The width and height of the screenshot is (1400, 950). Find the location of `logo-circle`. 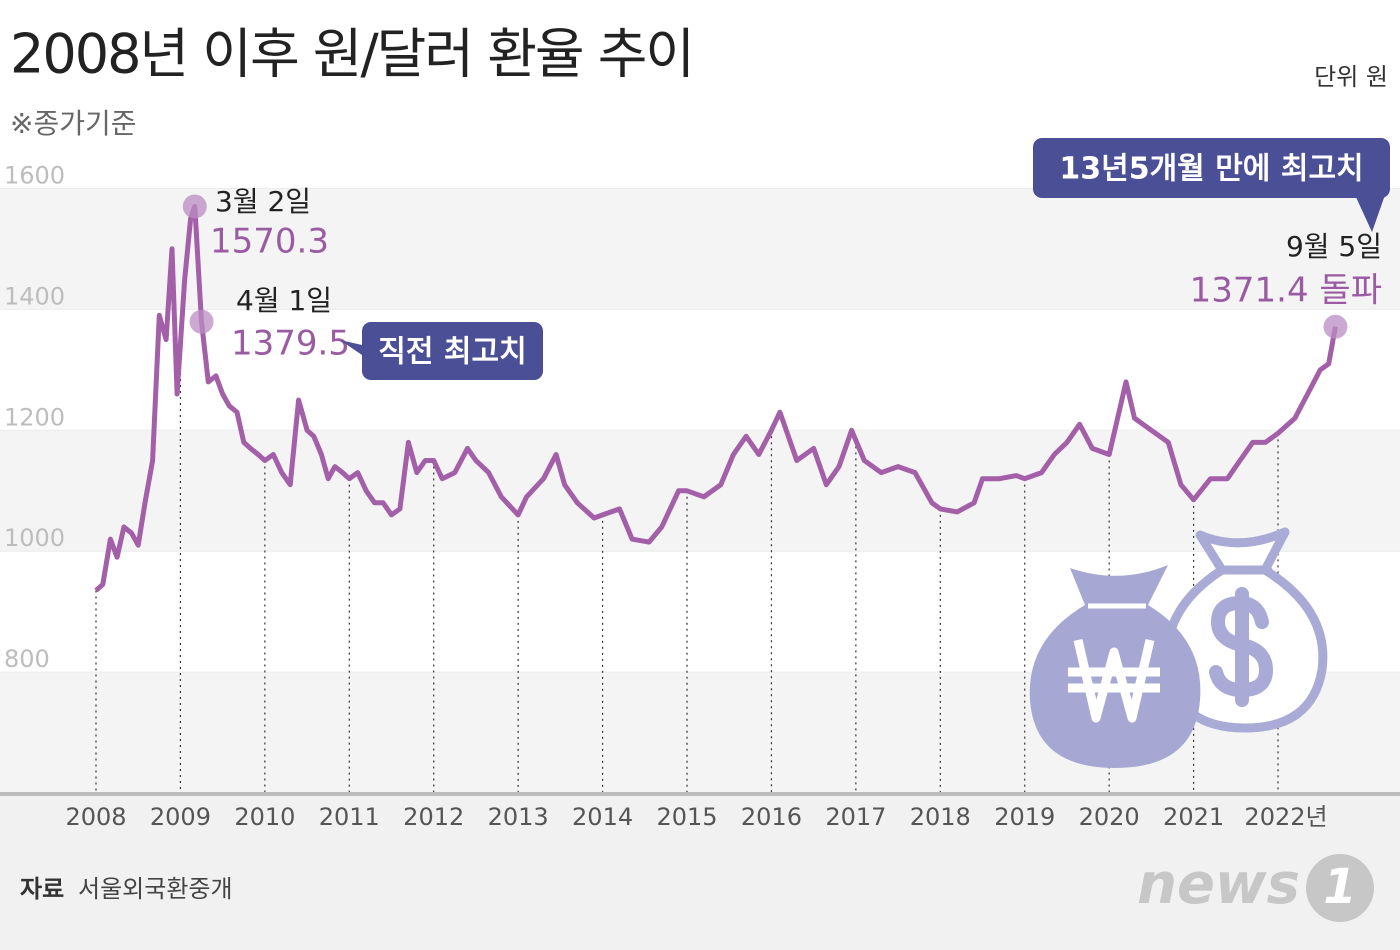

logo-circle is located at coordinates (1340, 888).